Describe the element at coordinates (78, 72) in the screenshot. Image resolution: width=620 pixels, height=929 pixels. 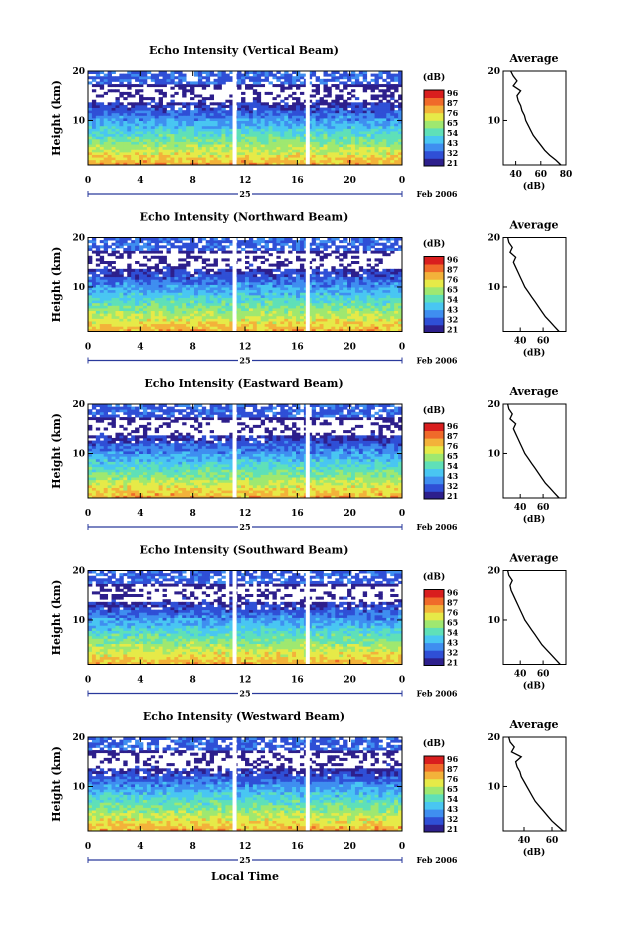
I see `y-tick-label: 20` at that location.